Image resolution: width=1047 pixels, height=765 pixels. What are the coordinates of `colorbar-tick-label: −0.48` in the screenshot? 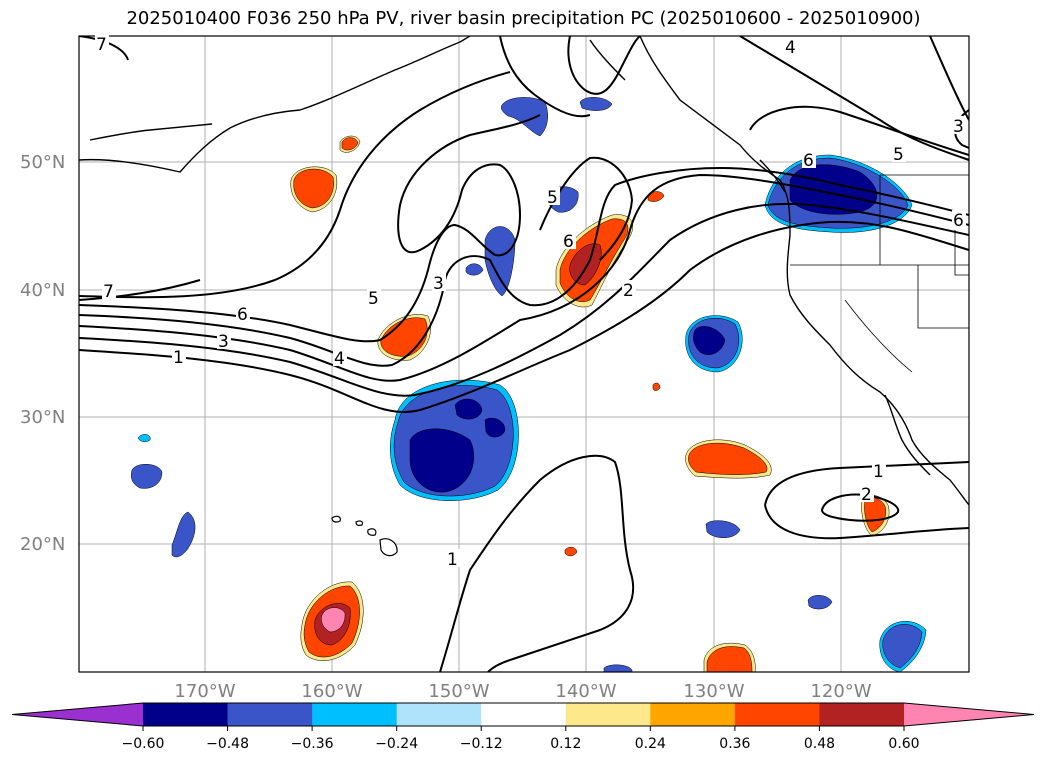 It's located at (227, 744).